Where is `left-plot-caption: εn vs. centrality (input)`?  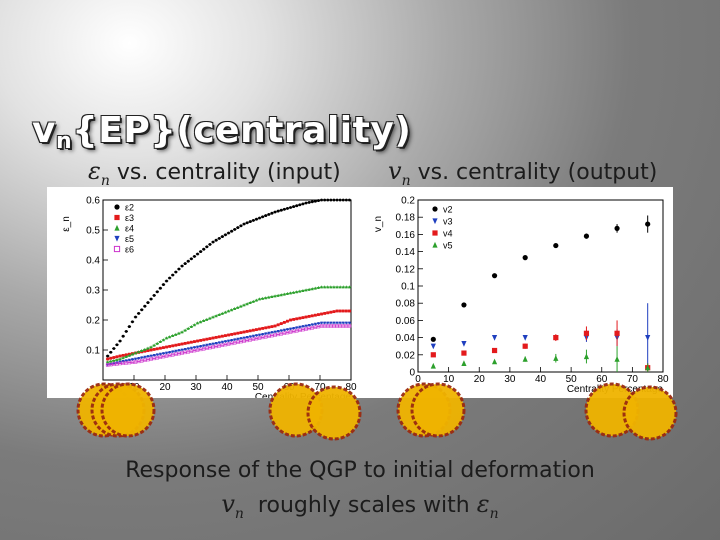 left-plot-caption: εn vs. centrality (input) is located at coordinates (214, 173).